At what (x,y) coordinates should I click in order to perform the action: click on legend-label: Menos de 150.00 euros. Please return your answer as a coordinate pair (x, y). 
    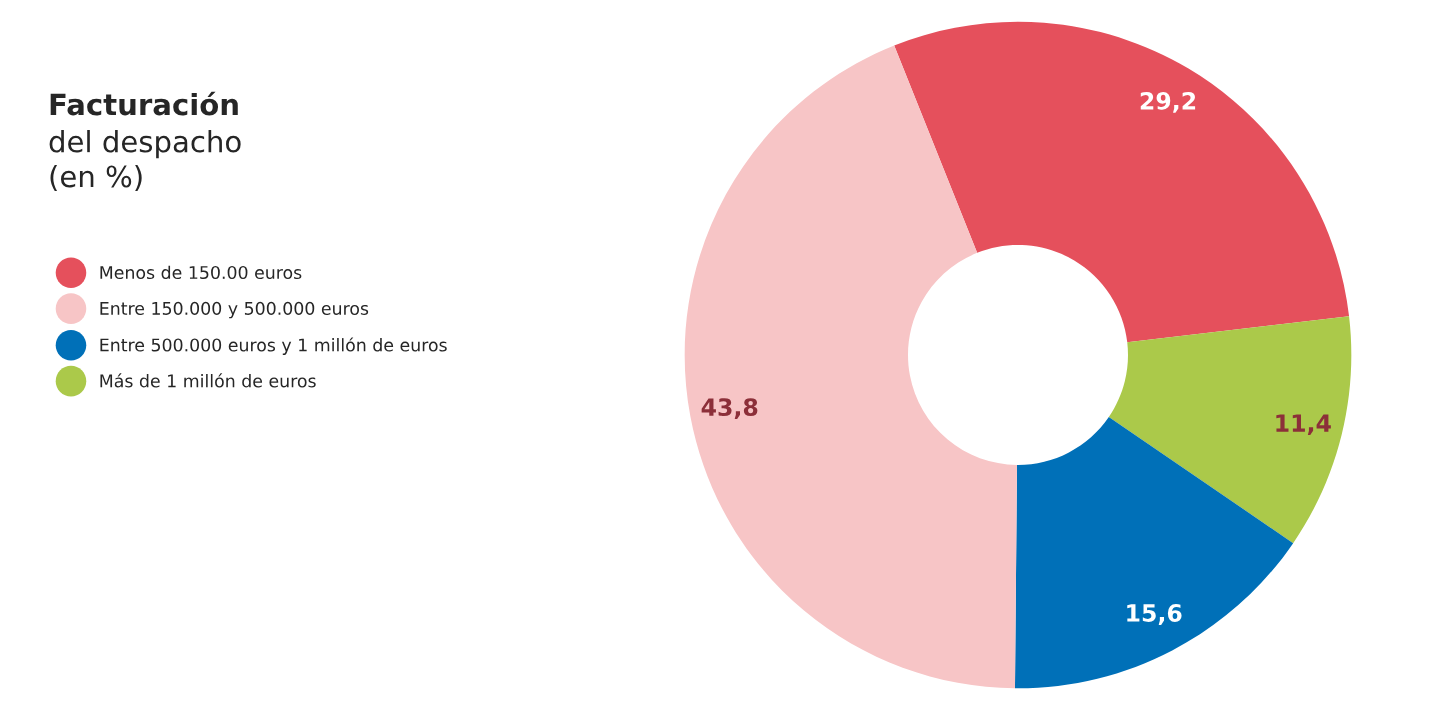
    Looking at the image, I should click on (201, 272).